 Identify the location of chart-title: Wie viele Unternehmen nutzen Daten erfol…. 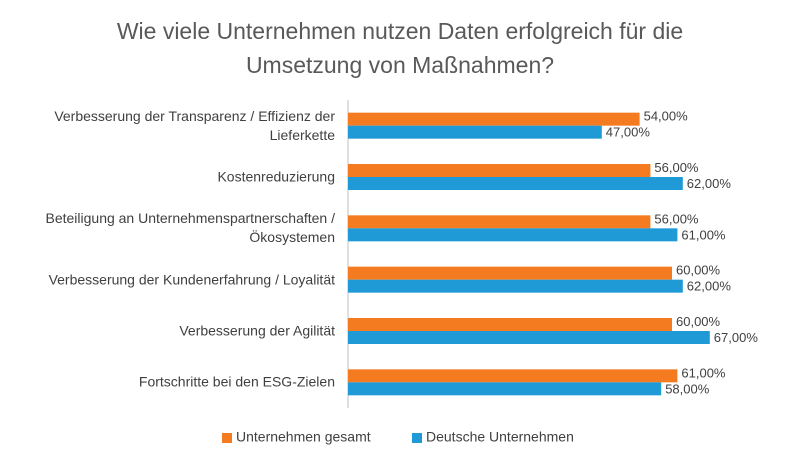
(400, 48).